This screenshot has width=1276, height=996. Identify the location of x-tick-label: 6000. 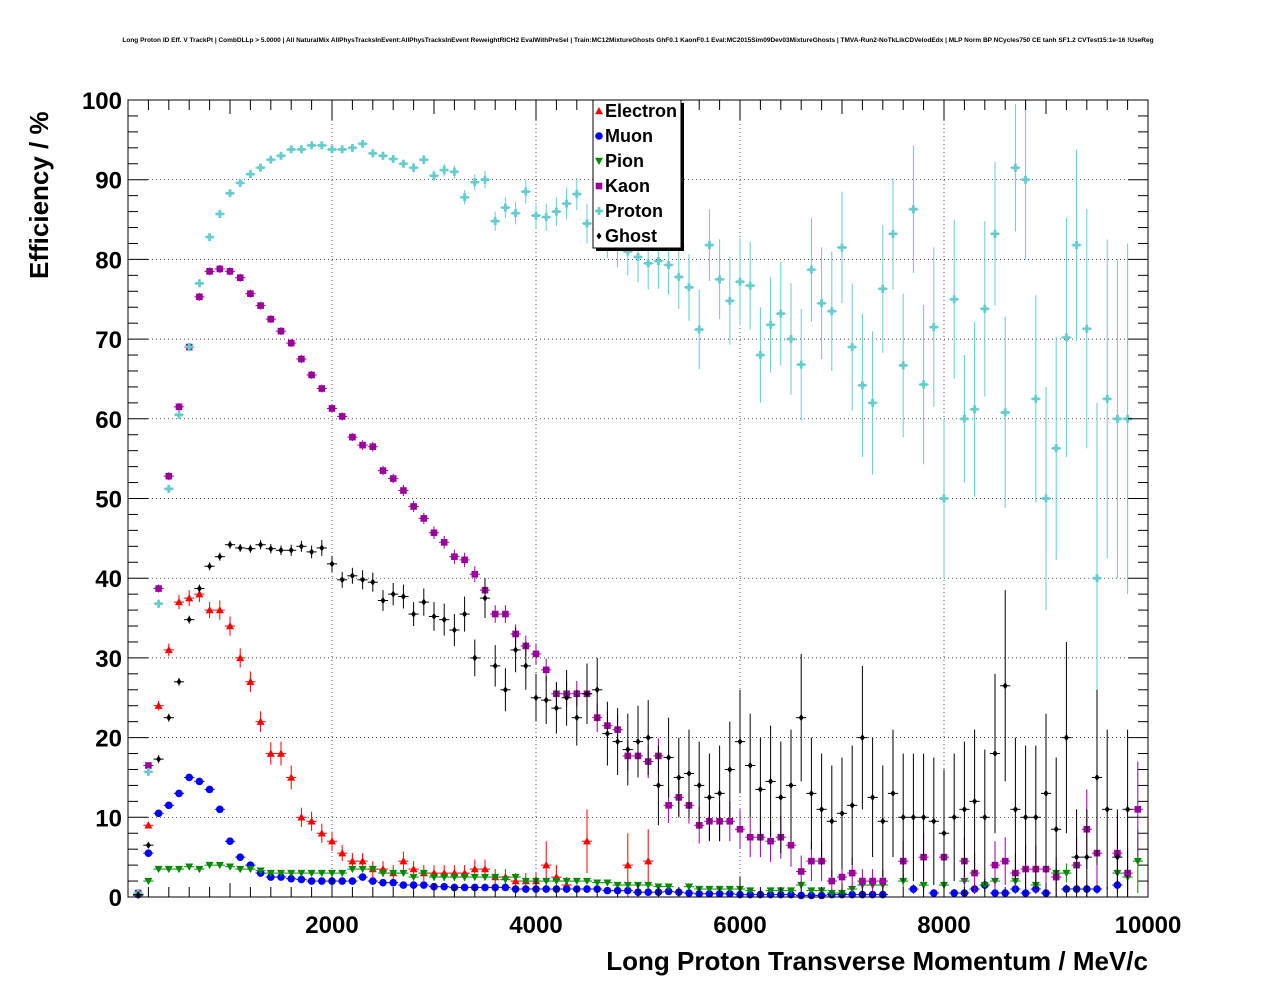
(739, 925).